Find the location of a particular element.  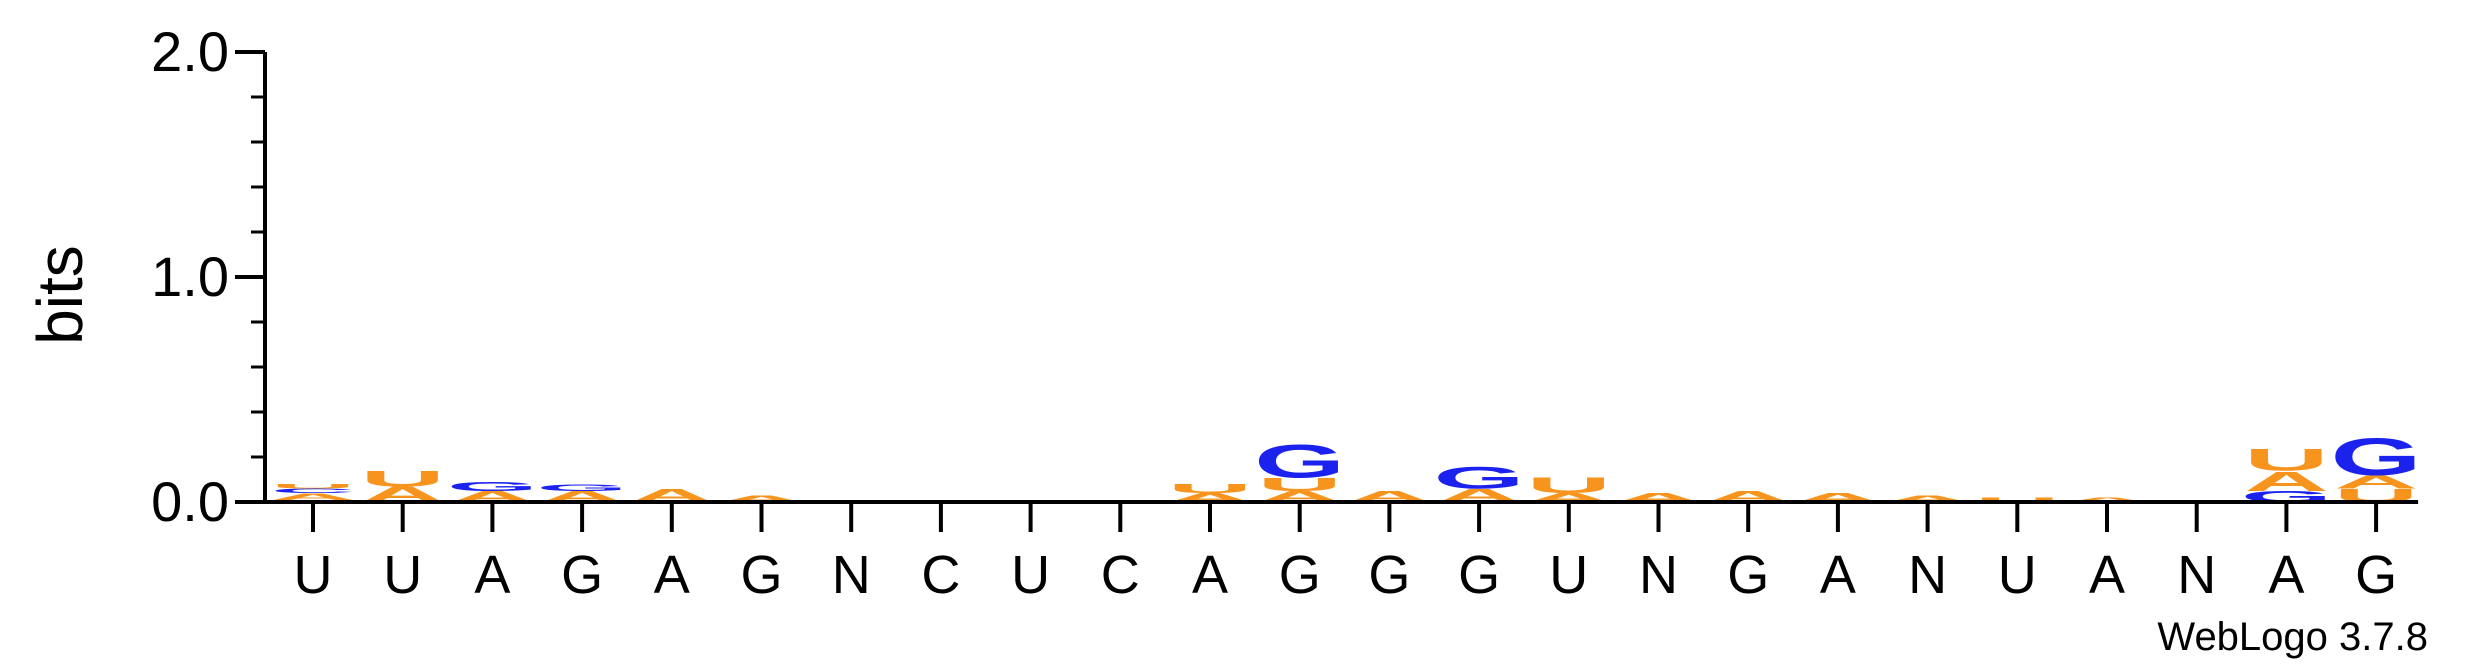

y-axis-label: bits is located at coordinates (60, 295).